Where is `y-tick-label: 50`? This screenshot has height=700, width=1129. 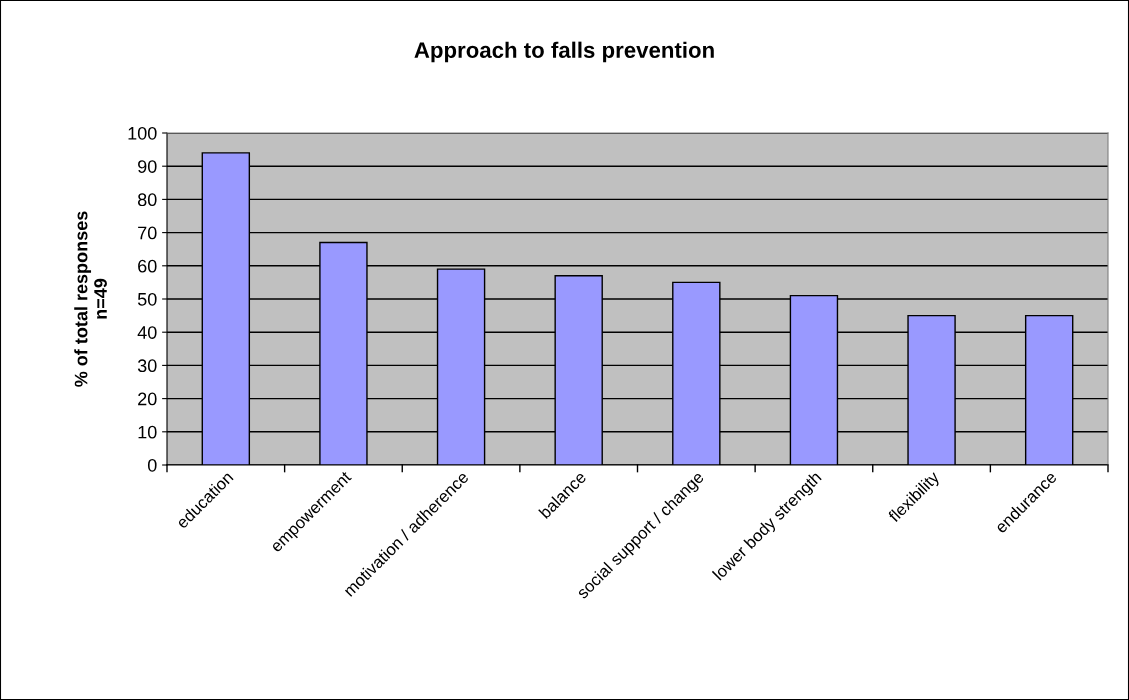
y-tick-label: 50 is located at coordinates (147, 299).